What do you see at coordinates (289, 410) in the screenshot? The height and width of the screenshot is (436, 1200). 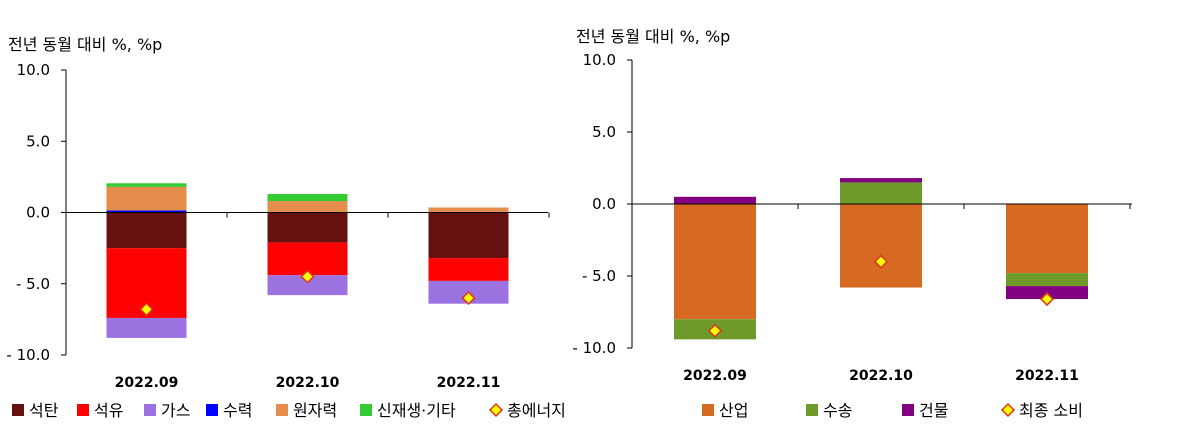 I see `legend: 석탄 석유 가스 수력 원자력 신재생·기타 총에너지` at bounding box center [289, 410].